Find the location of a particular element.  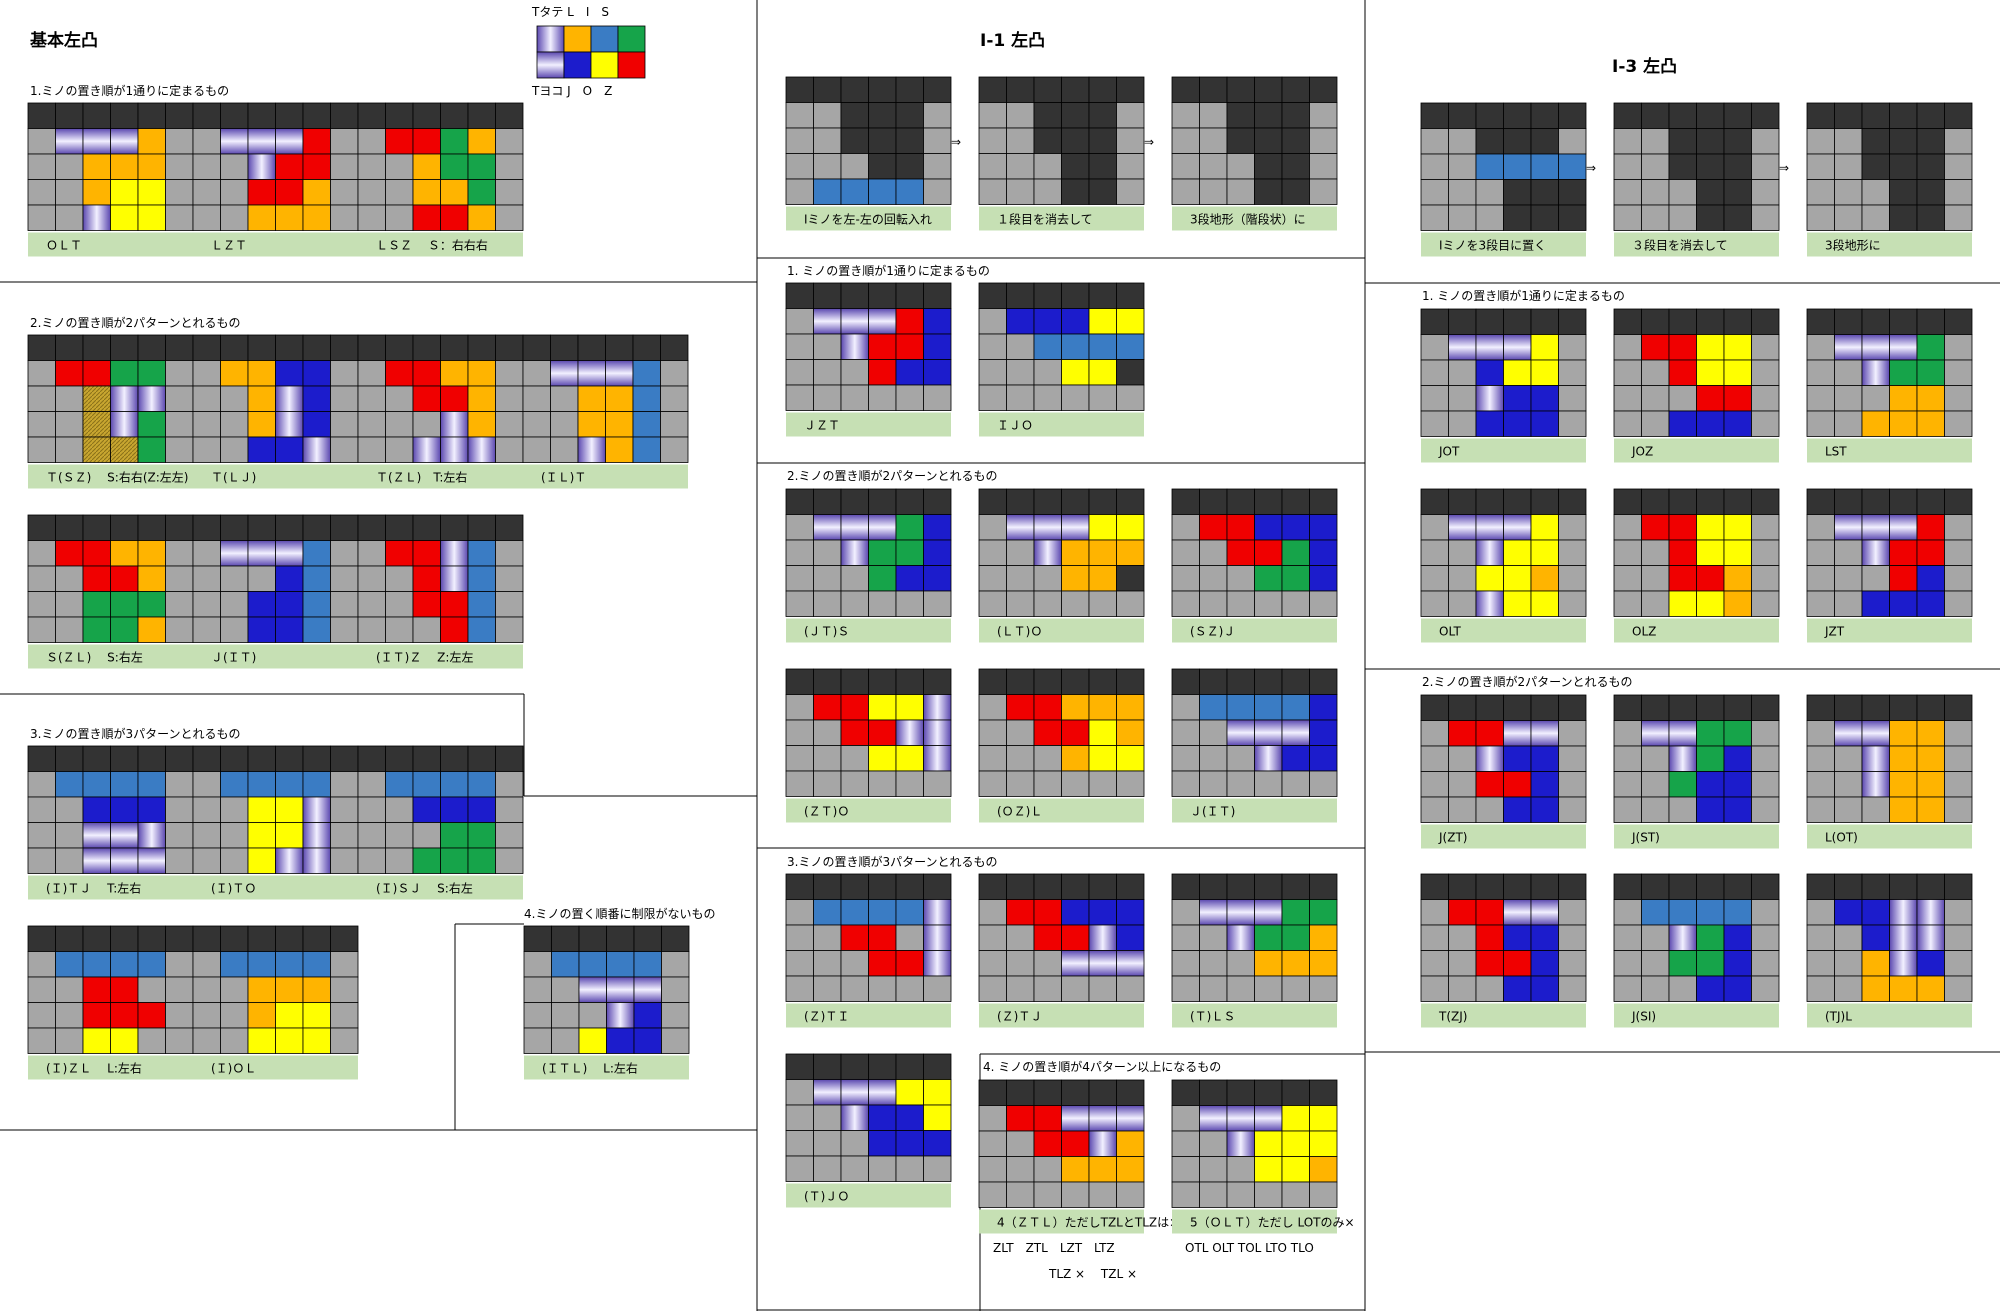

board-caption: JOT is located at coordinates (1449, 452).